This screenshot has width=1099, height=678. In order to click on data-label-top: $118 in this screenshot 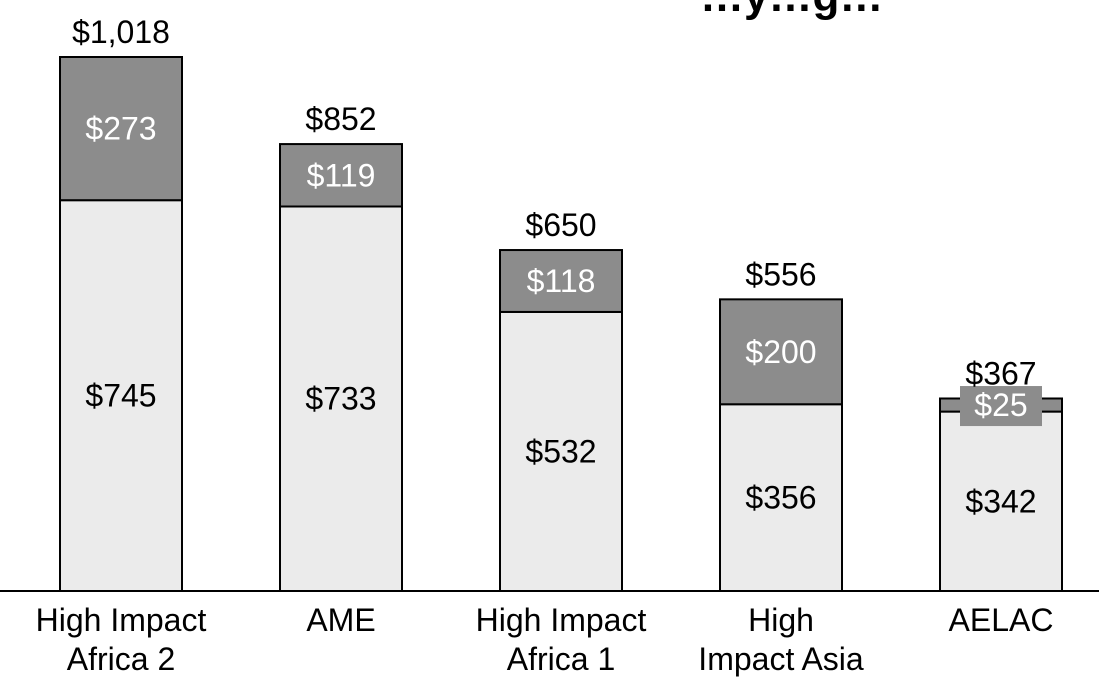, I will do `click(561, 281)`.